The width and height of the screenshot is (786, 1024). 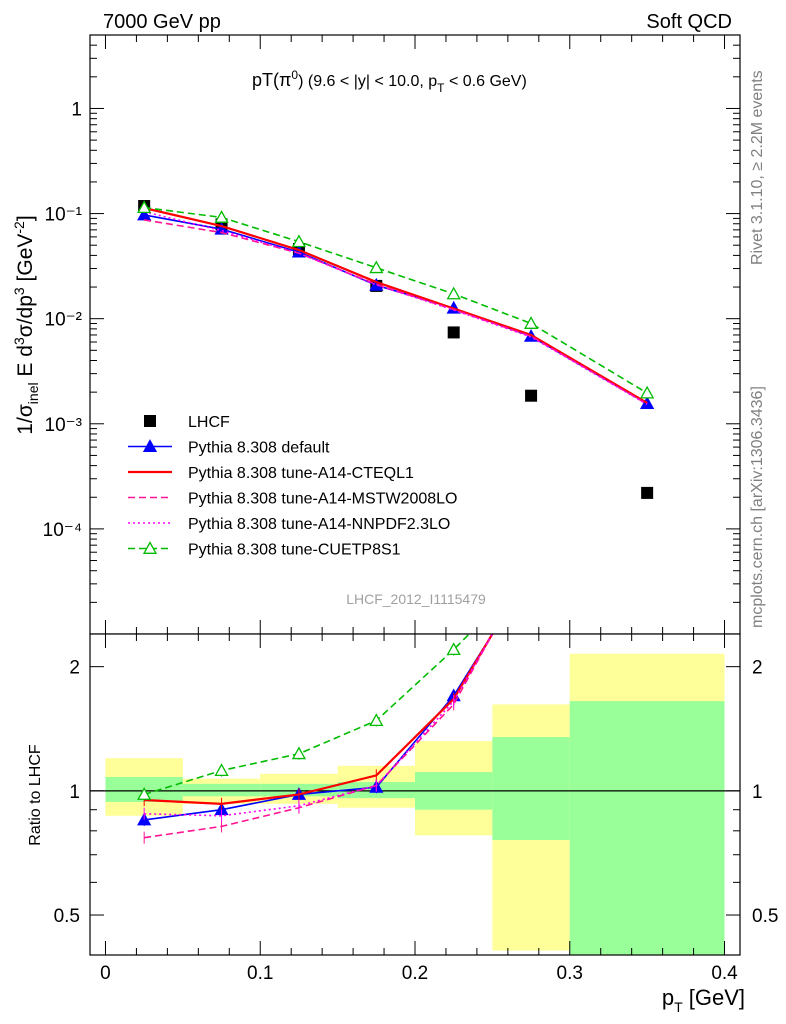 What do you see at coordinates (319, 524) in the screenshot?
I see `legend-label: Pythia 8.308 tune-A14-NNPDF2.3LO` at bounding box center [319, 524].